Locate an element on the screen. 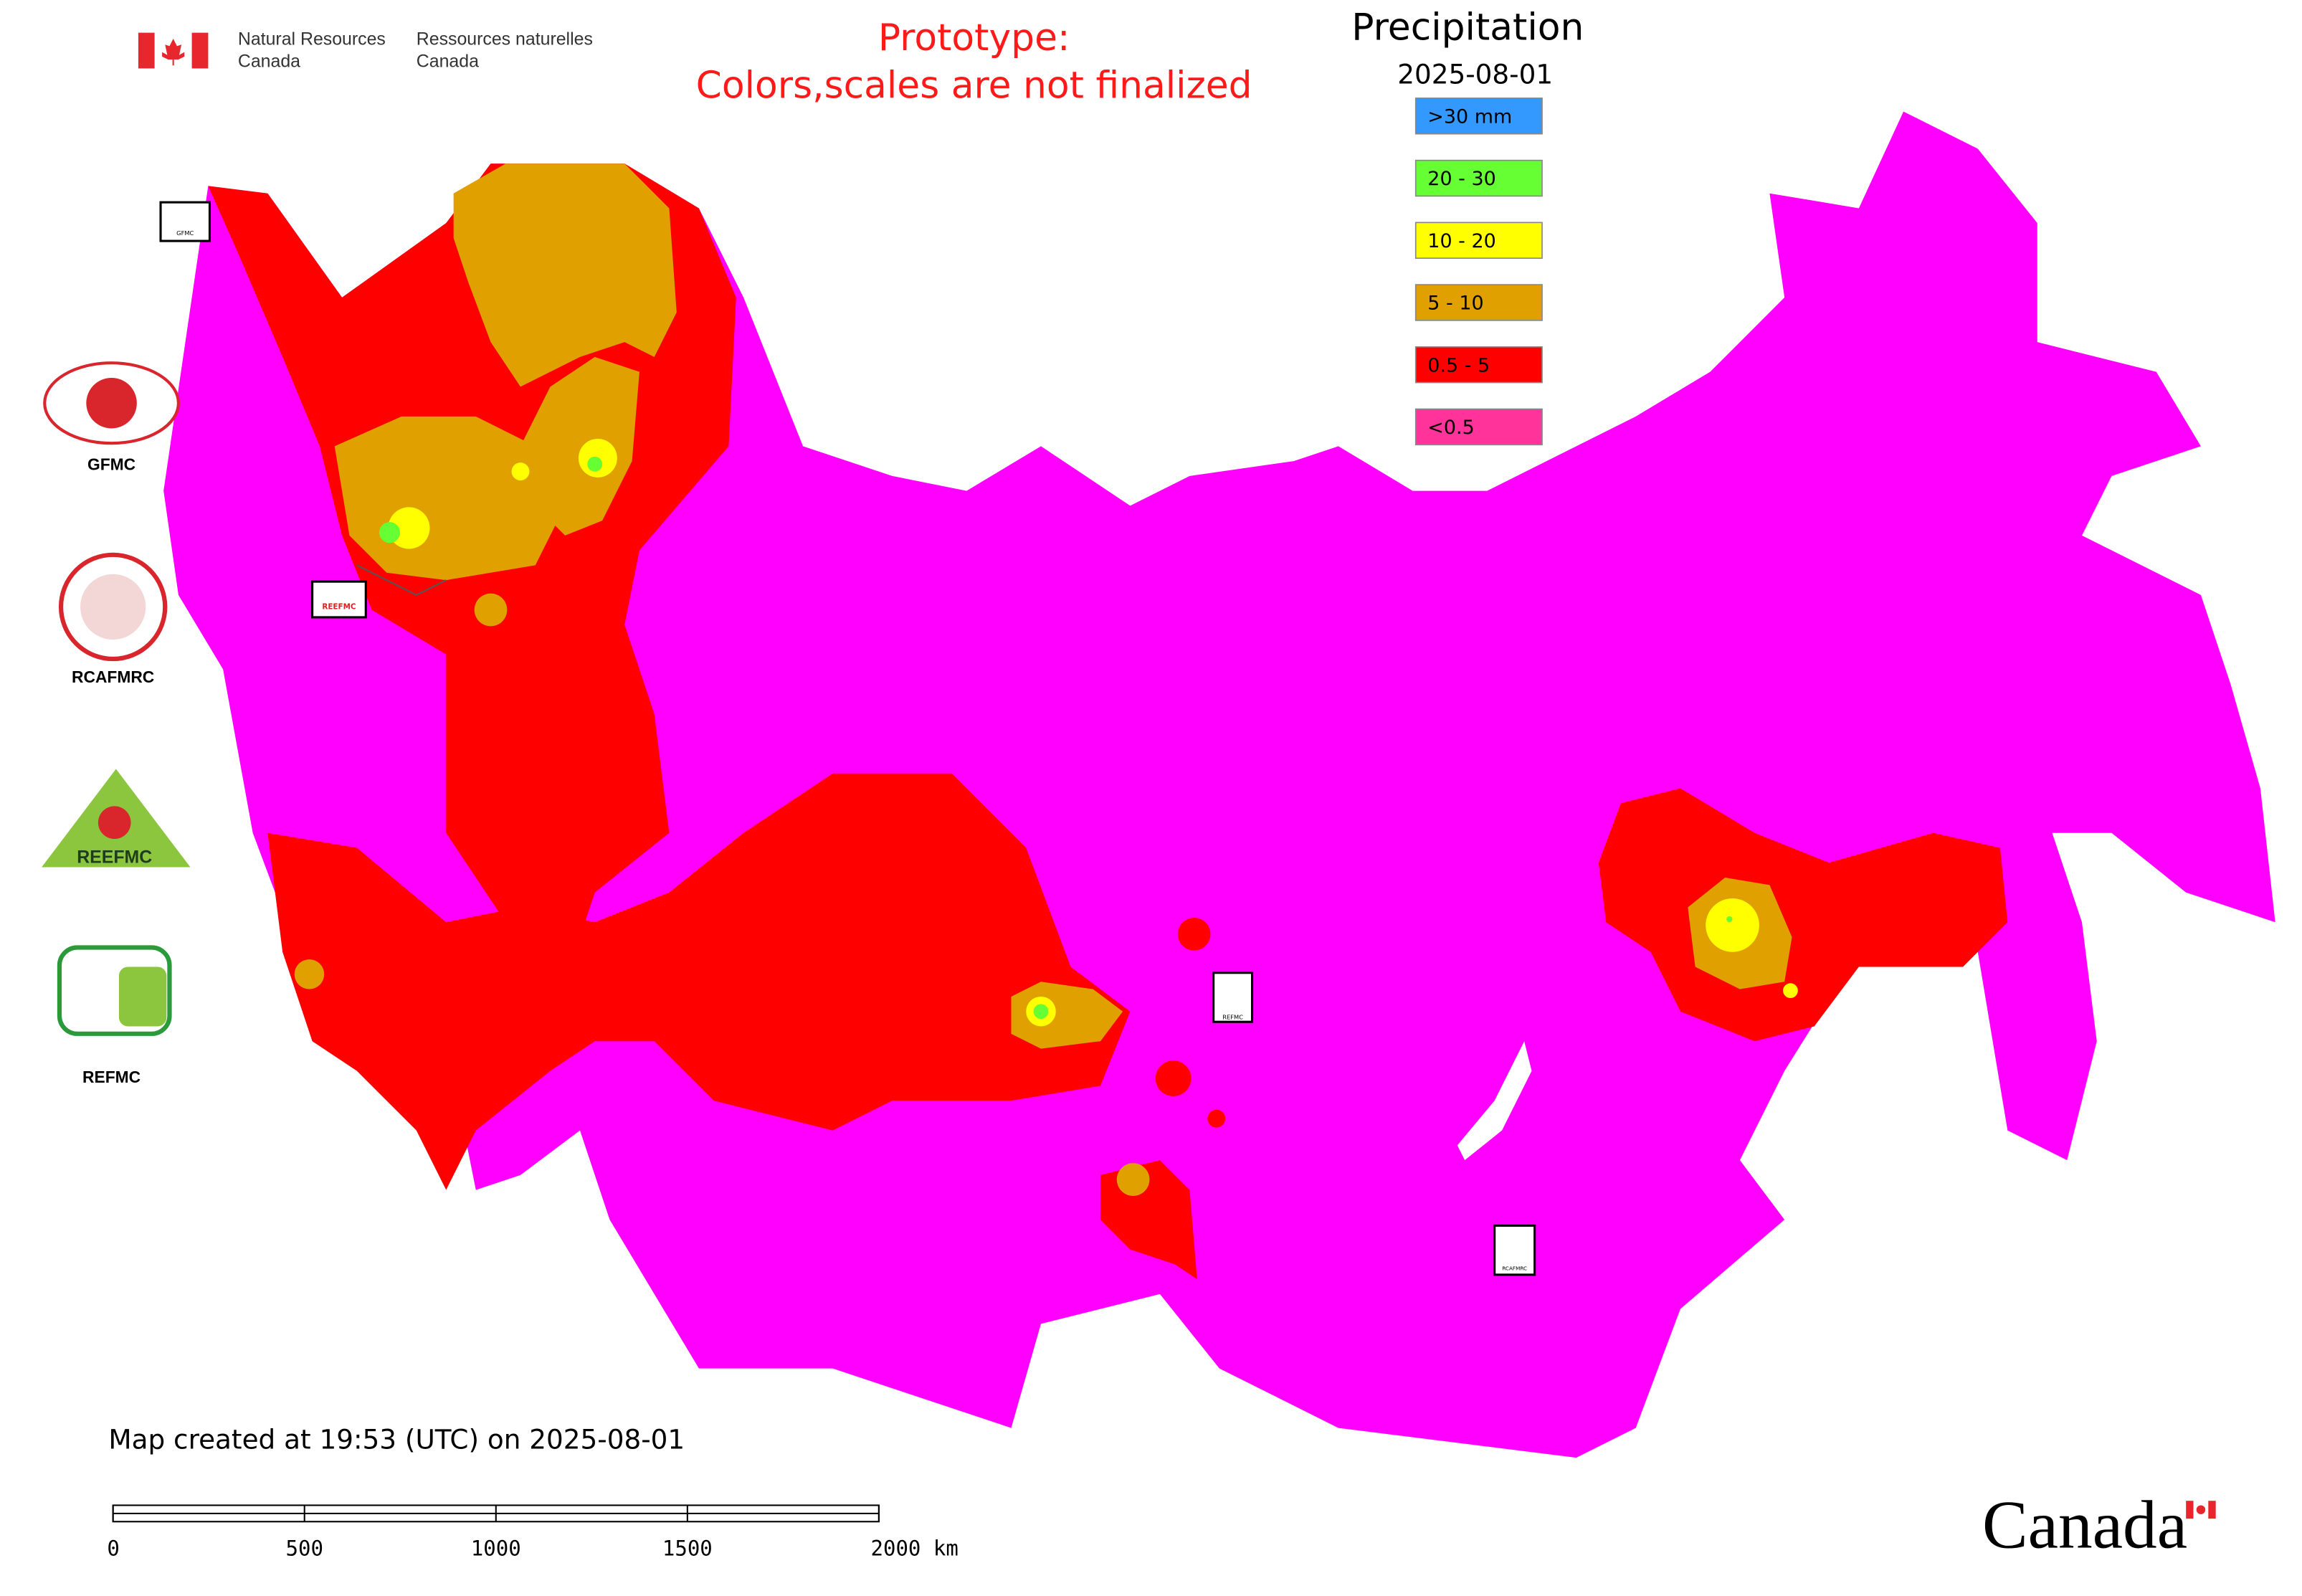 The width and height of the screenshot is (2302, 1596). legend-title: Precipitation is located at coordinates (1467, 27).